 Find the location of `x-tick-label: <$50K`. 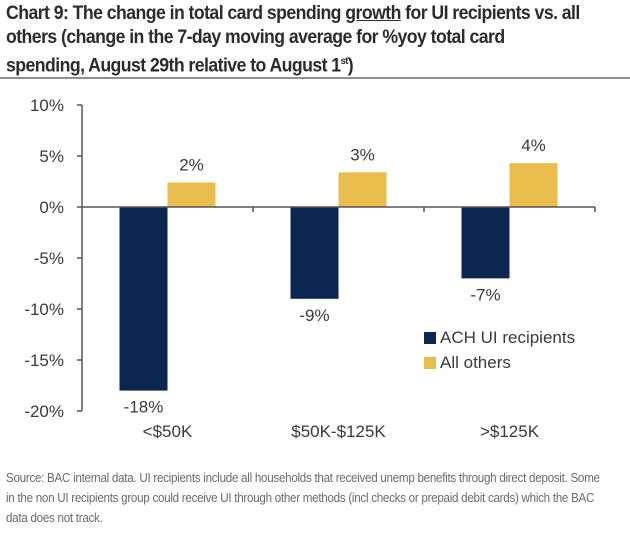

x-tick-label: <$50K is located at coordinates (168, 431).